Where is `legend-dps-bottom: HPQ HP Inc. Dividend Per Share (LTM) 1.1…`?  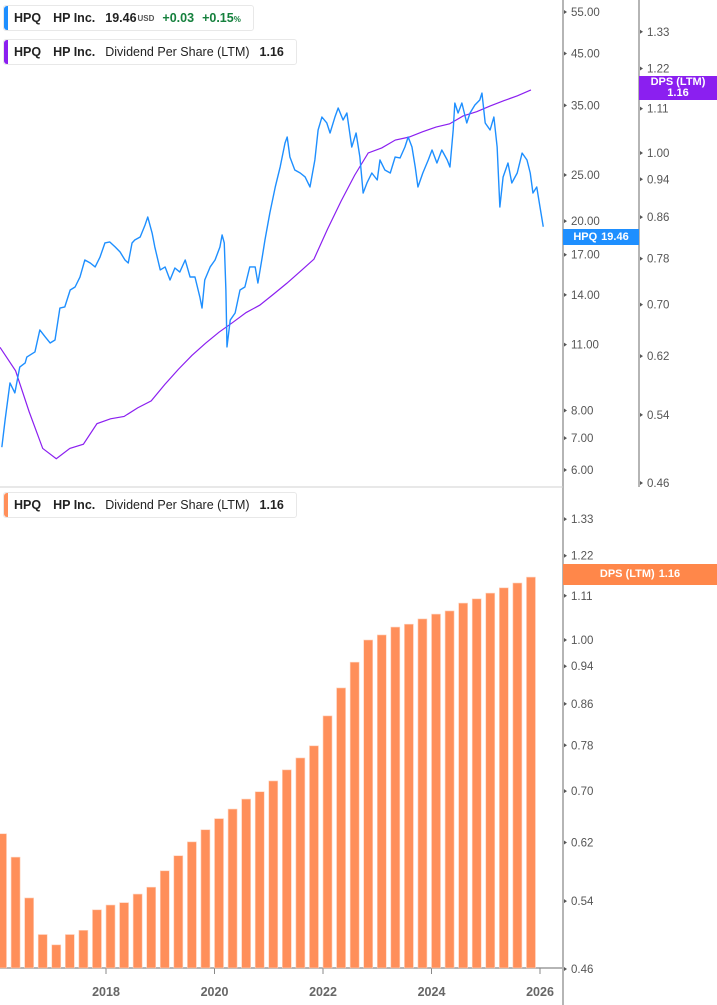
legend-dps-bottom: HPQ HP Inc. Dividend Per Share (LTM) 1.1… is located at coordinates (150, 505).